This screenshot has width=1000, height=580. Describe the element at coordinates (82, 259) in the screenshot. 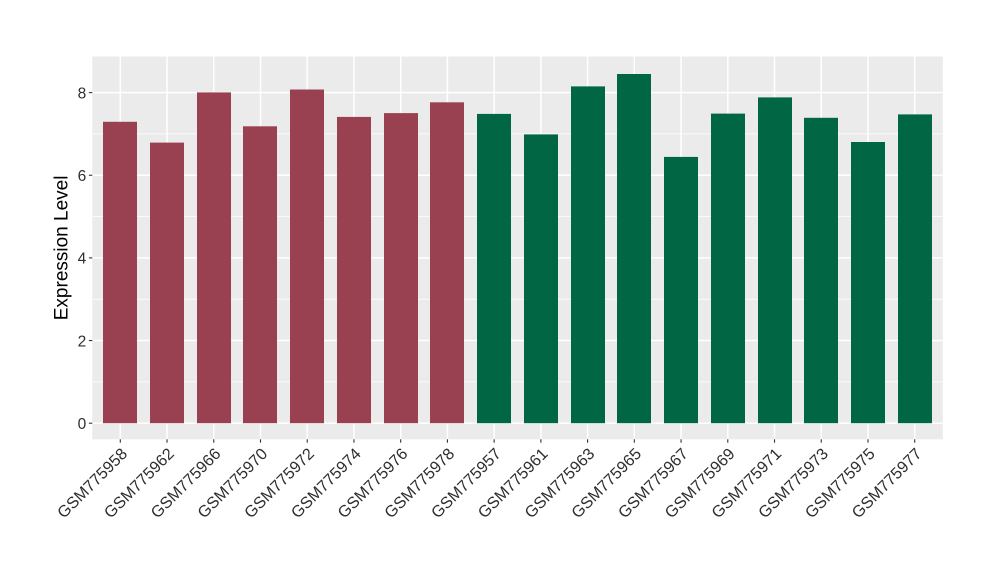

I see `svg-text: 4` at that location.